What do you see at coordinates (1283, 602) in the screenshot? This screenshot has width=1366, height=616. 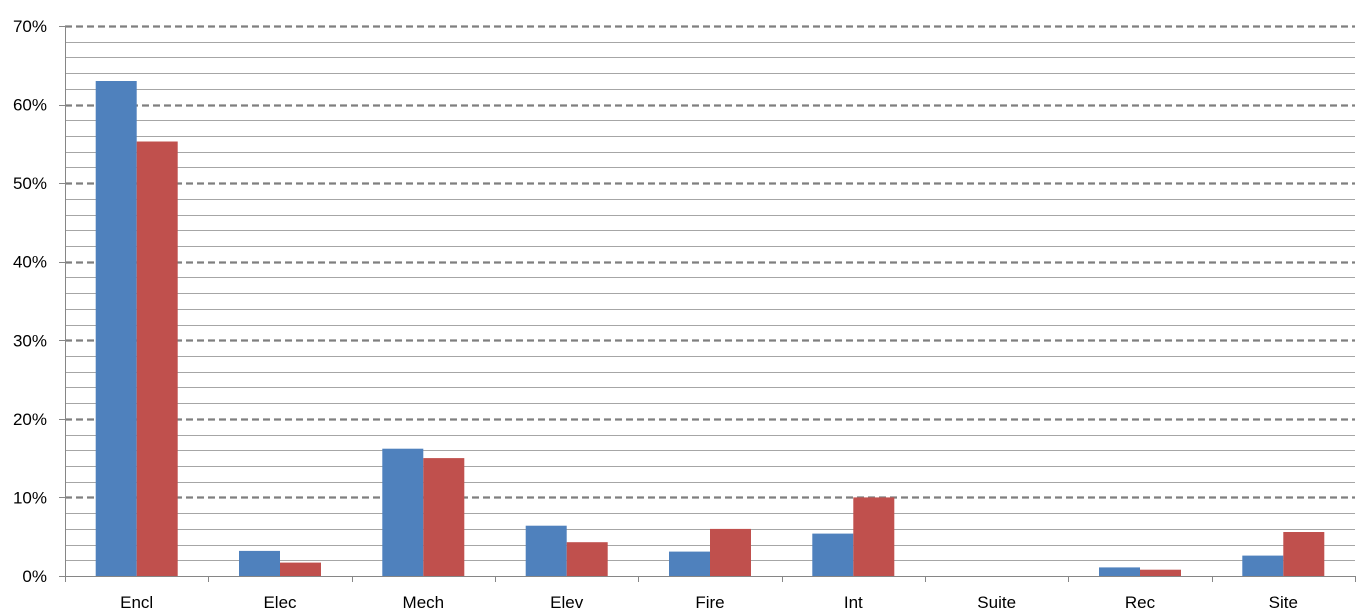 I see `x-tick-label: Site` at bounding box center [1283, 602].